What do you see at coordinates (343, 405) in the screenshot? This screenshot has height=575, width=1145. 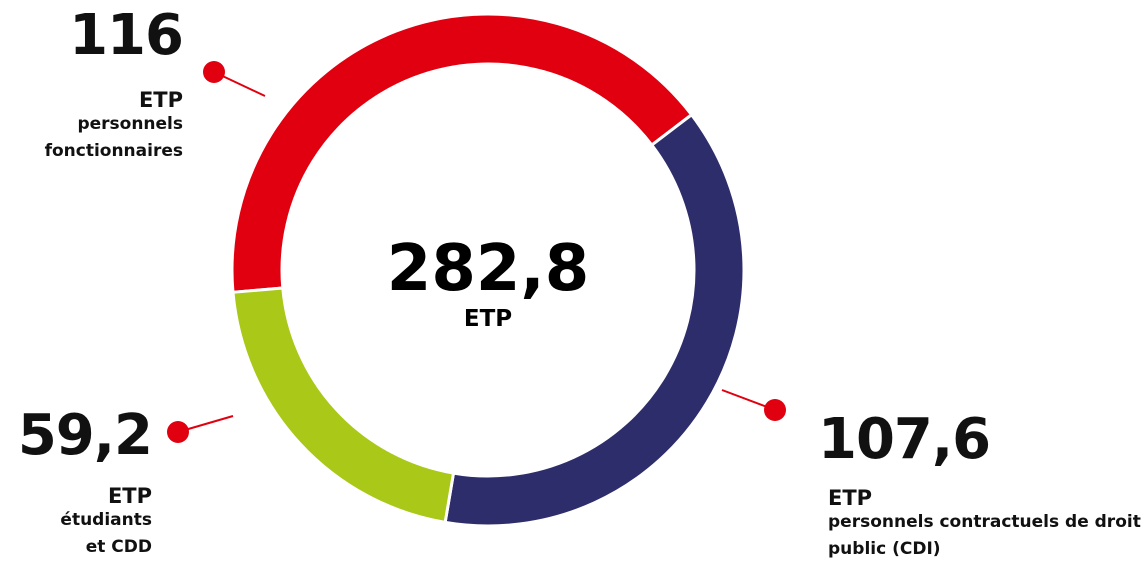 I see `donut-segment` at bounding box center [343, 405].